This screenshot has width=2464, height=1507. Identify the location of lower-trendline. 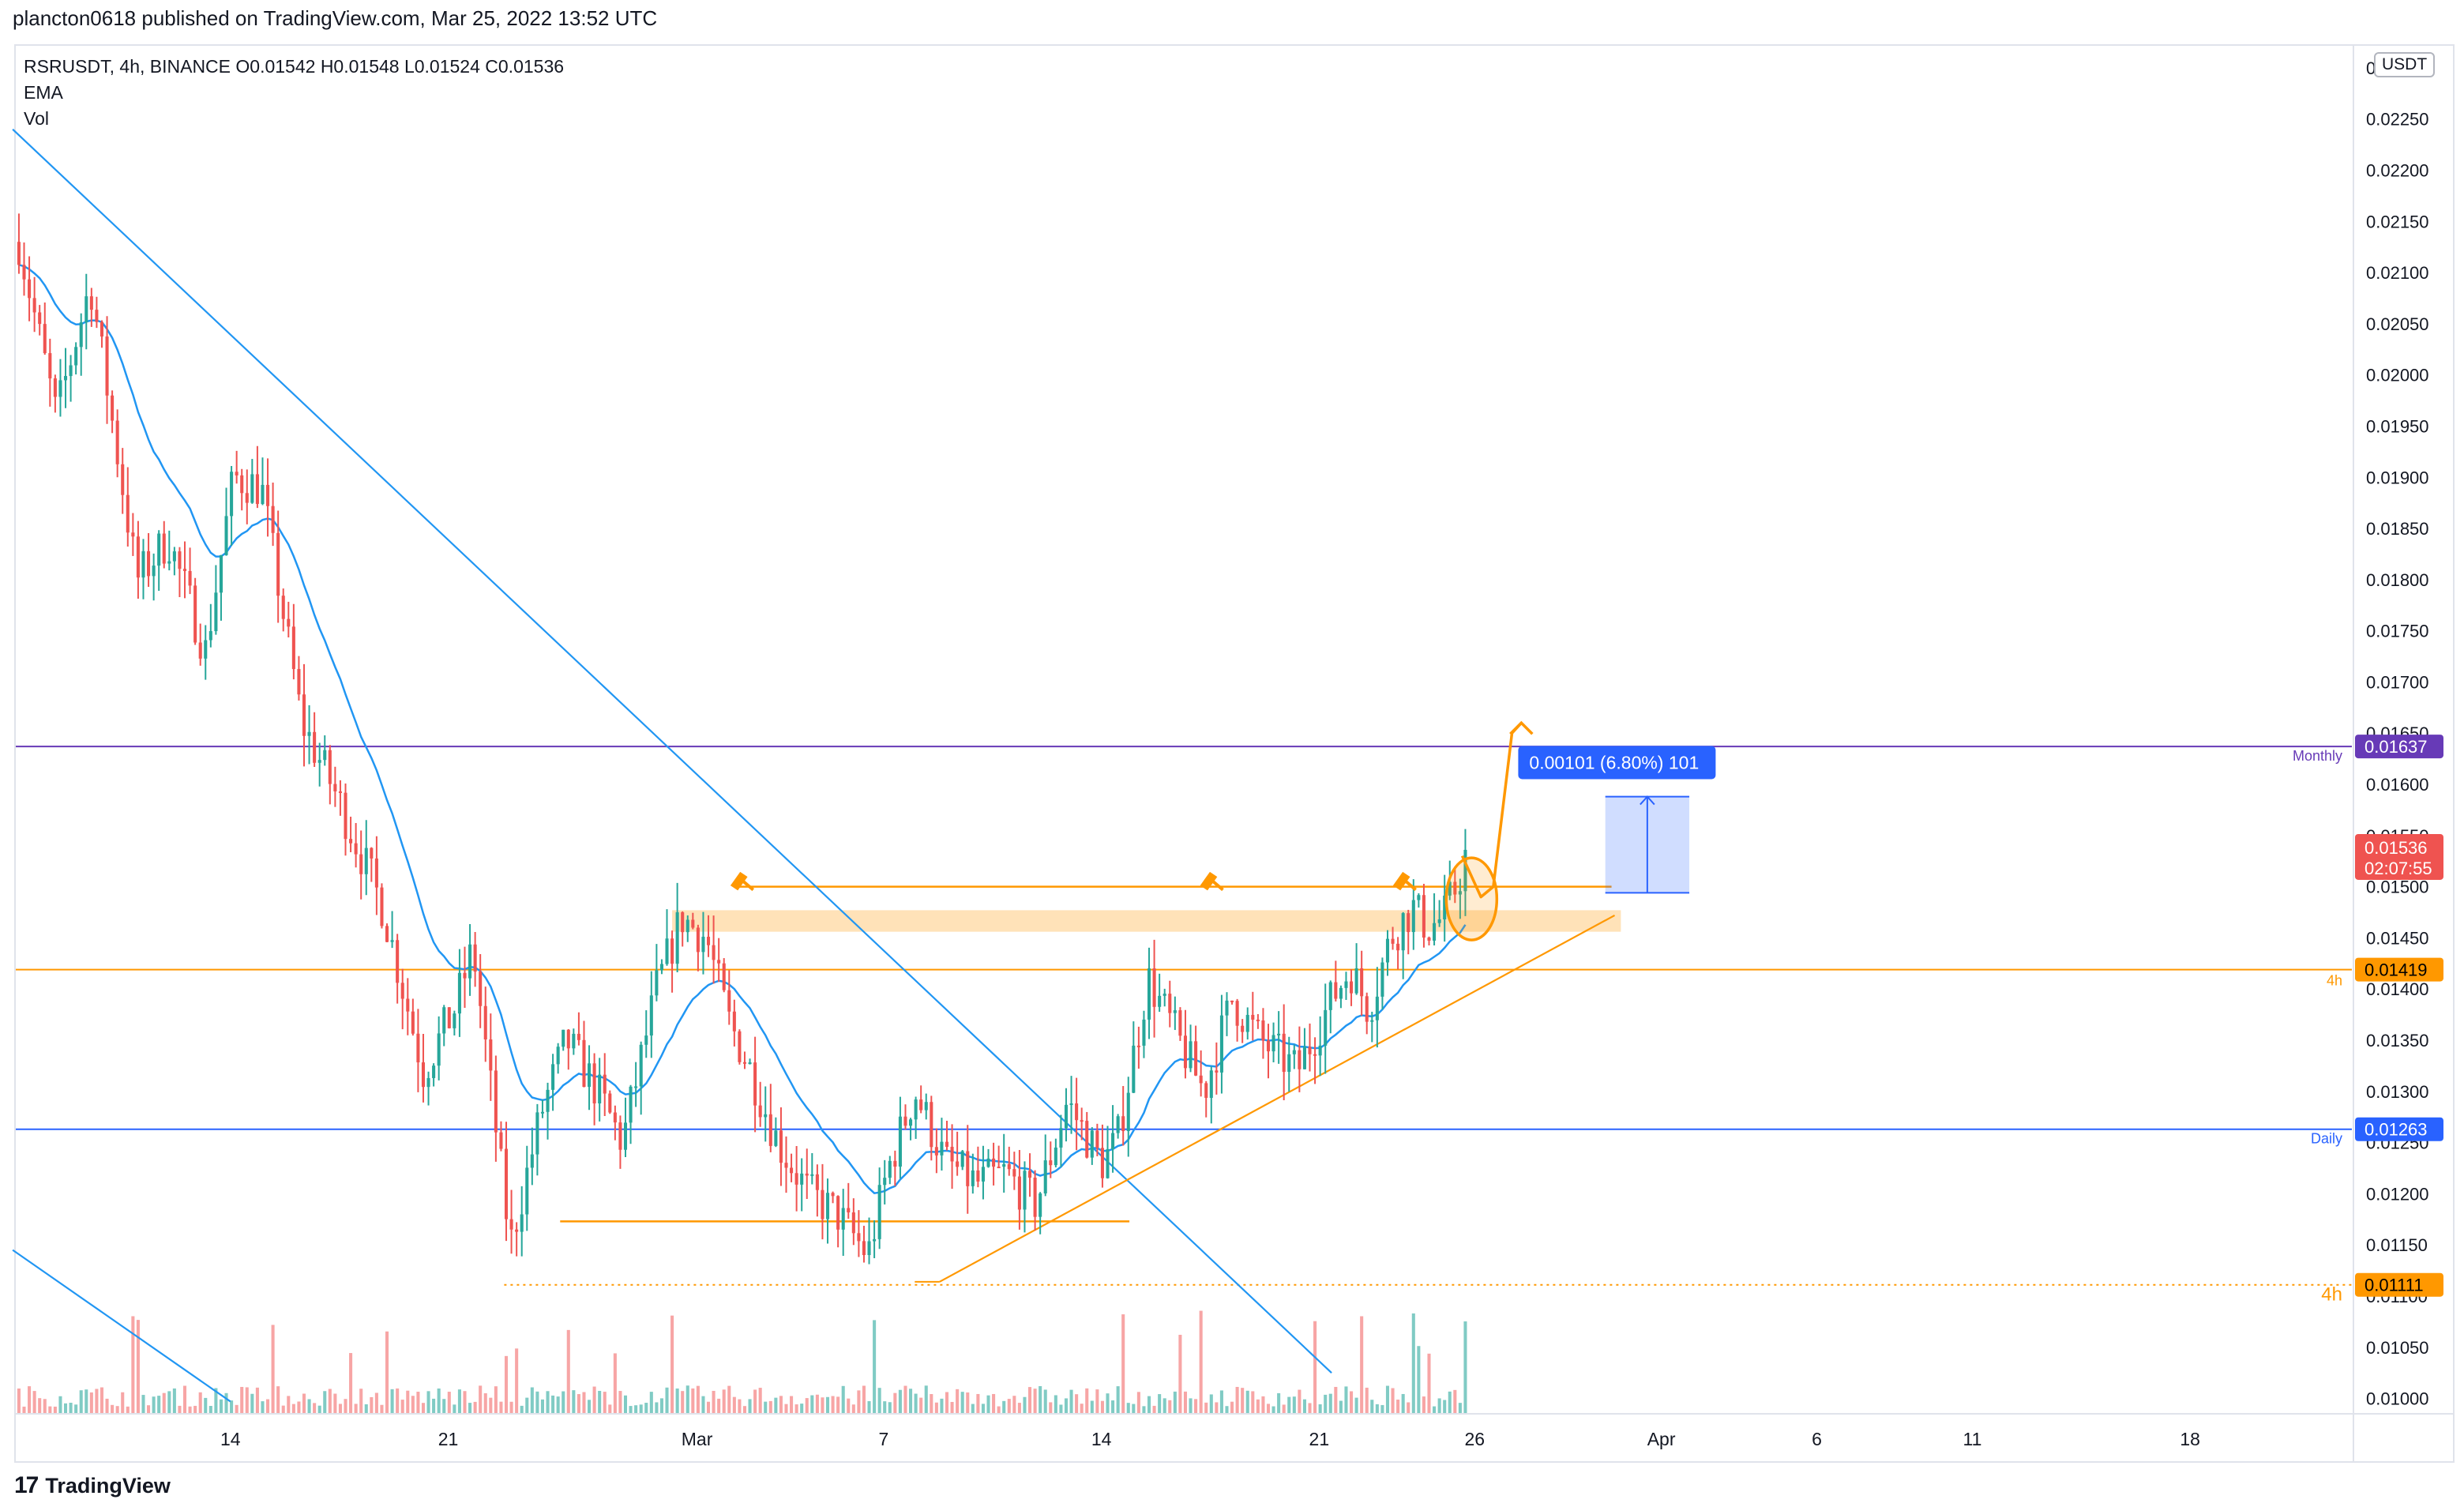
(121, 1326).